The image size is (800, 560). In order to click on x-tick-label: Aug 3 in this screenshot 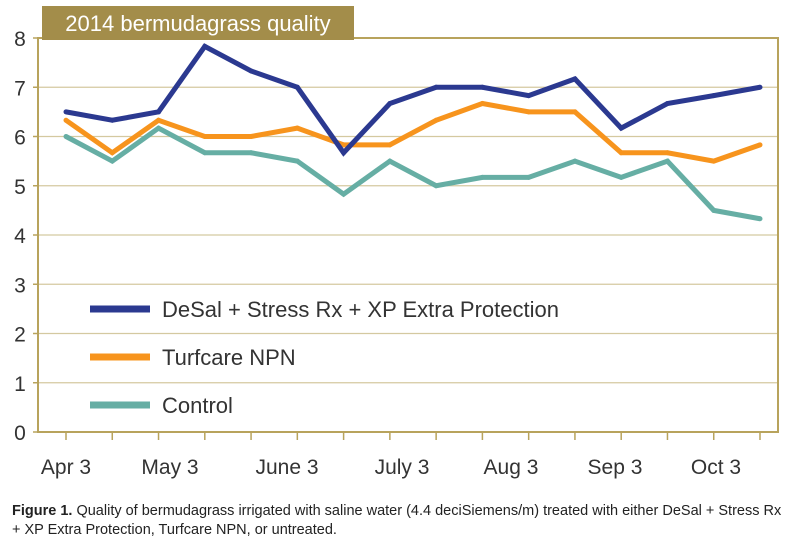, I will do `click(511, 467)`.